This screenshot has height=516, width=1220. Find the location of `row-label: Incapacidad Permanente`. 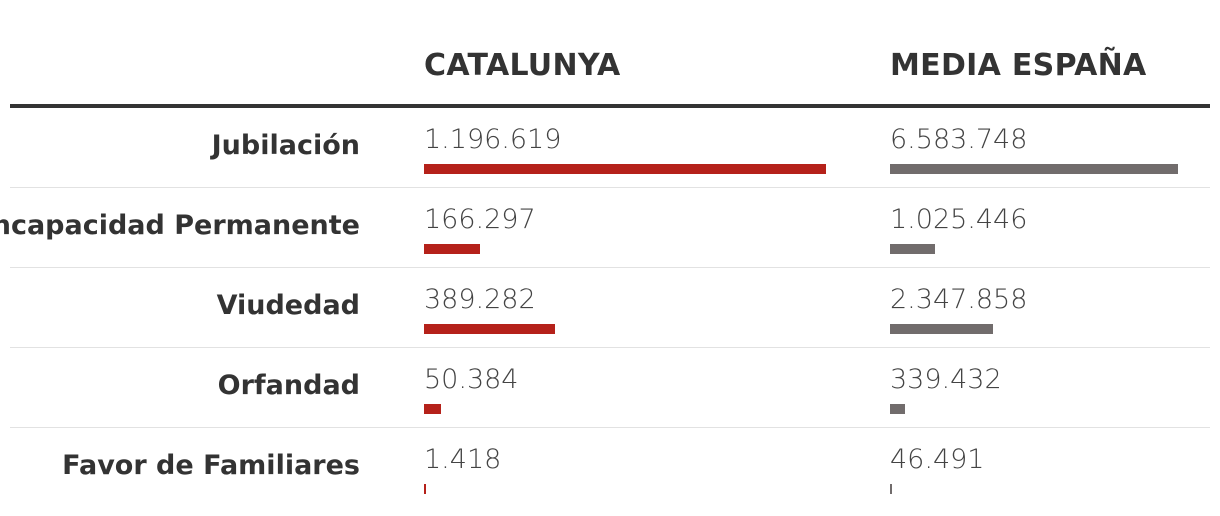

row-label: Incapacidad Permanente is located at coordinates (180, 225).